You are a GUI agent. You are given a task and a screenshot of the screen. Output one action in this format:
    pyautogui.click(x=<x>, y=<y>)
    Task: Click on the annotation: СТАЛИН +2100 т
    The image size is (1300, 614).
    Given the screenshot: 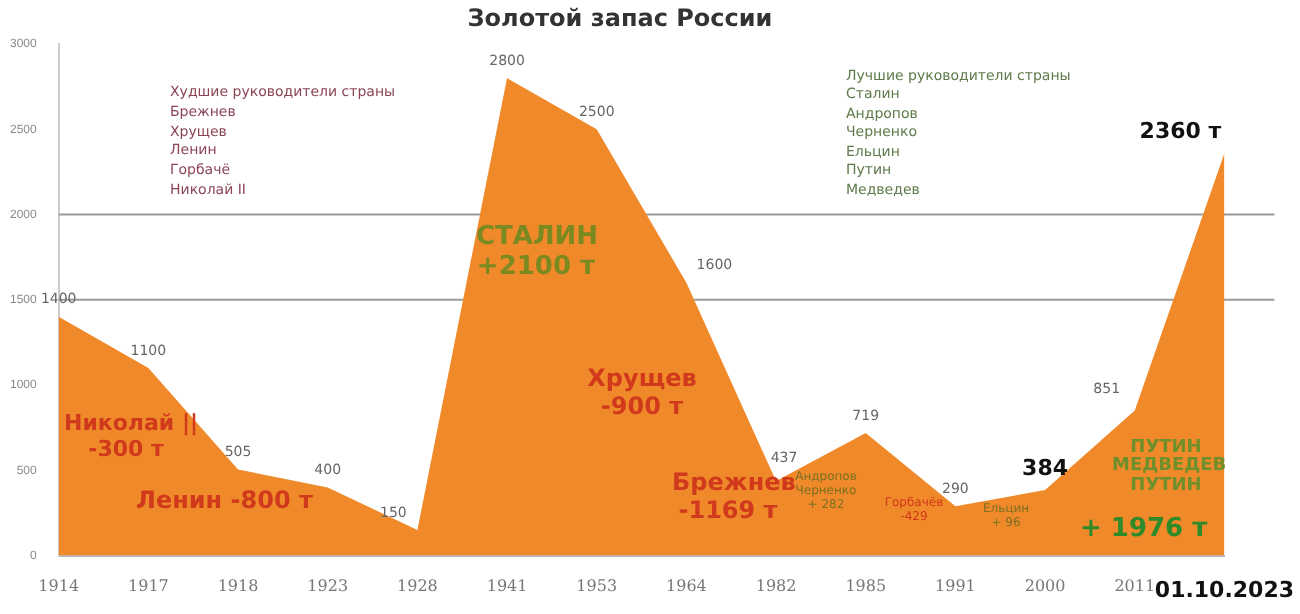 What is the action you would take?
    pyautogui.click(x=537, y=253)
    